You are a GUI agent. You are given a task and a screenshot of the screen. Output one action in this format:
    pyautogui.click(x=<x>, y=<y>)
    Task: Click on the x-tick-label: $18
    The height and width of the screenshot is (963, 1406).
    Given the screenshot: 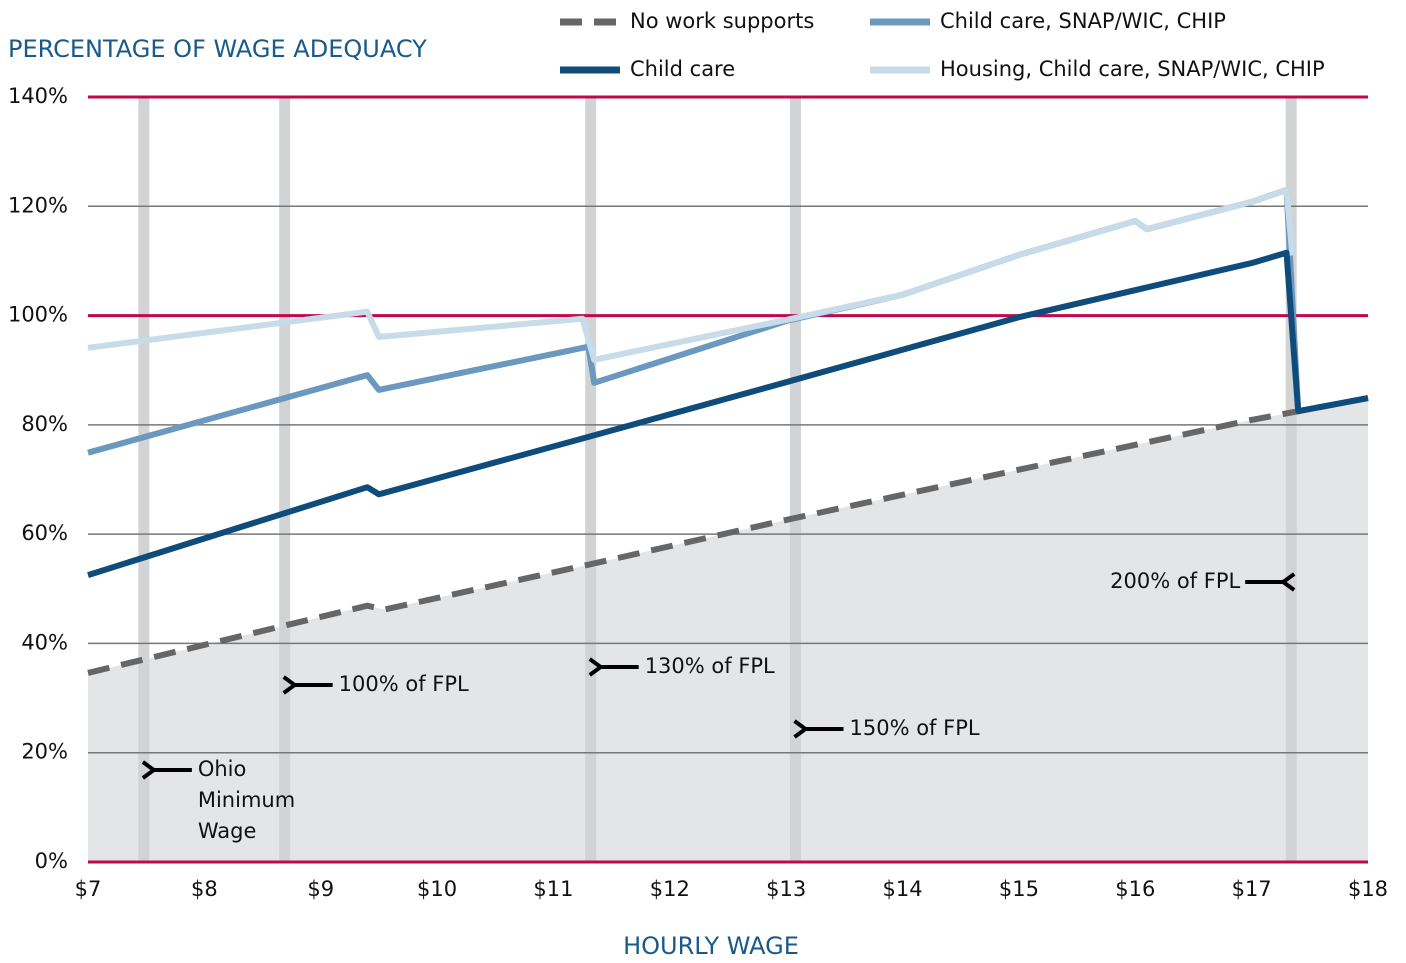 What is the action you would take?
    pyautogui.click(x=1368, y=889)
    